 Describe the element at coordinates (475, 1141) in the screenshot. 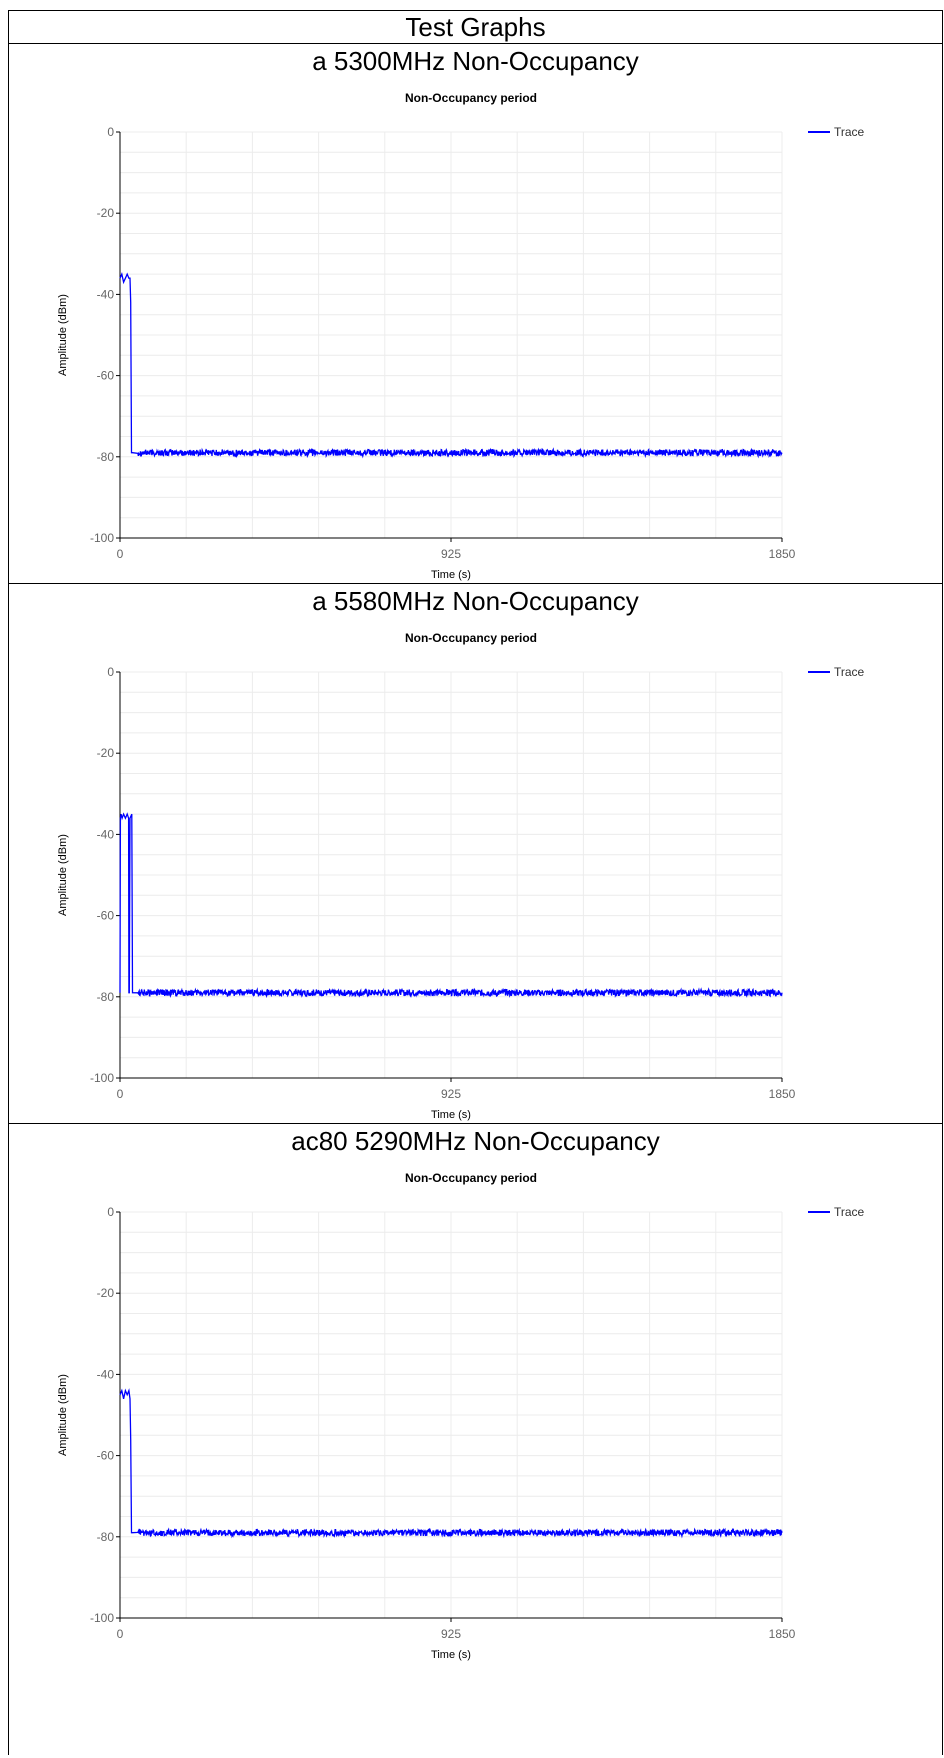

I see `section-title-3: ac80 5290MHz Non-Occupancy` at that location.